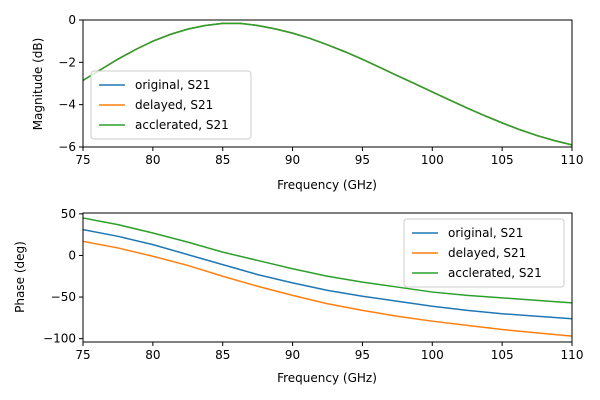 The image size is (600, 400). What do you see at coordinates (432, 160) in the screenshot?
I see `magnitude-x-tick-label: 100` at bounding box center [432, 160].